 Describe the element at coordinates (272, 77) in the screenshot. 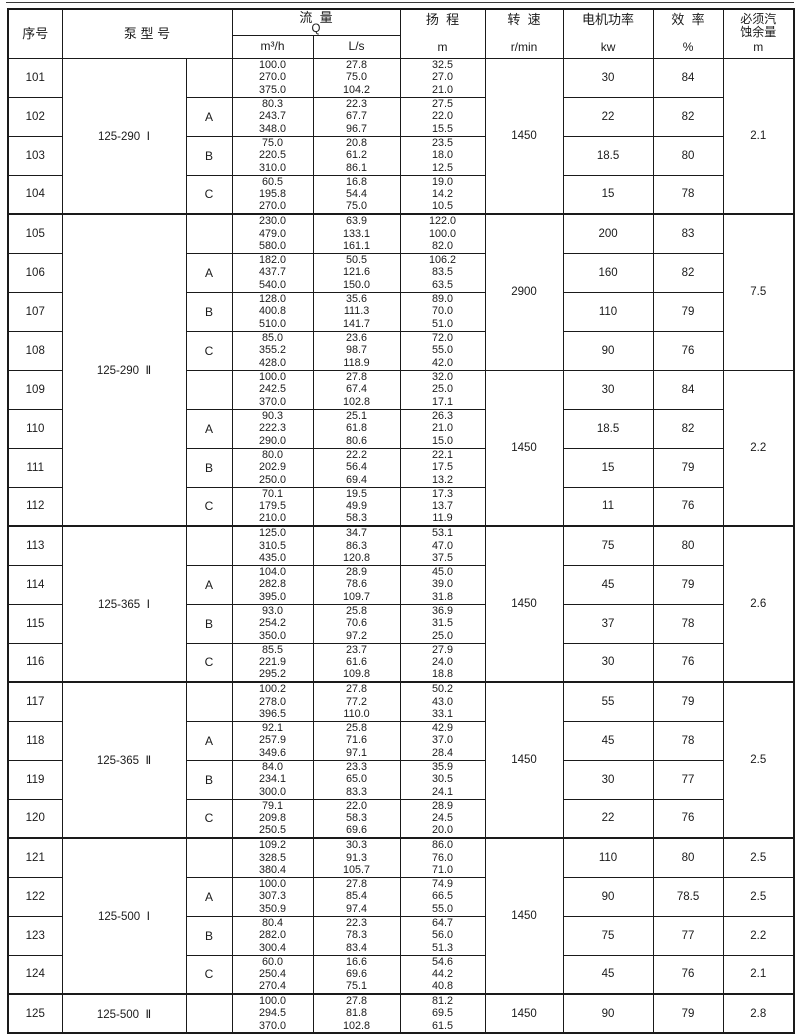

I see `flow-m3h-cell: 100.0 270.0 375.0` at that location.